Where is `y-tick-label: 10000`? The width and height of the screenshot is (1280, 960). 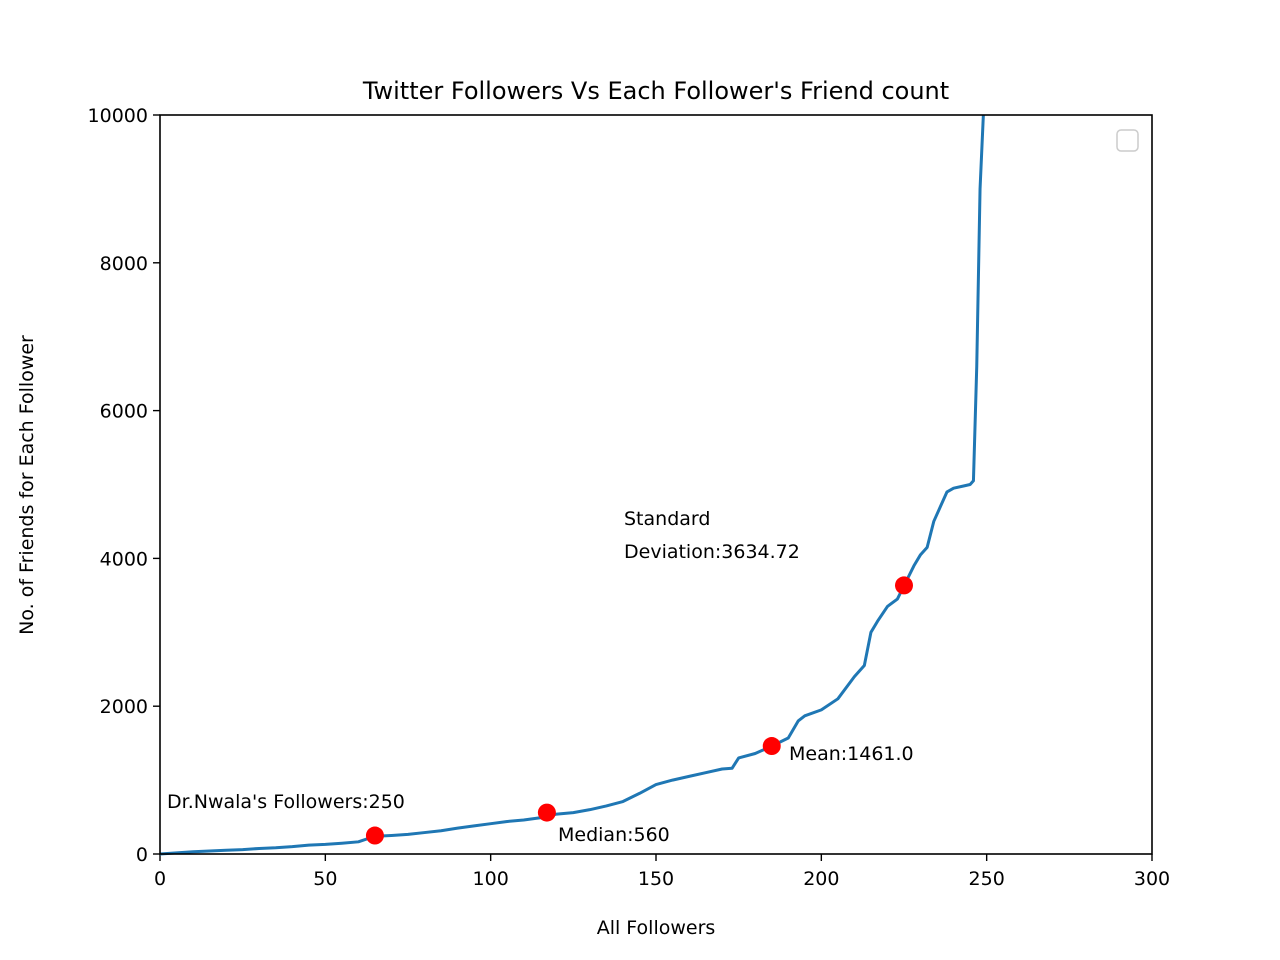 y-tick-label: 10000 is located at coordinates (118, 116).